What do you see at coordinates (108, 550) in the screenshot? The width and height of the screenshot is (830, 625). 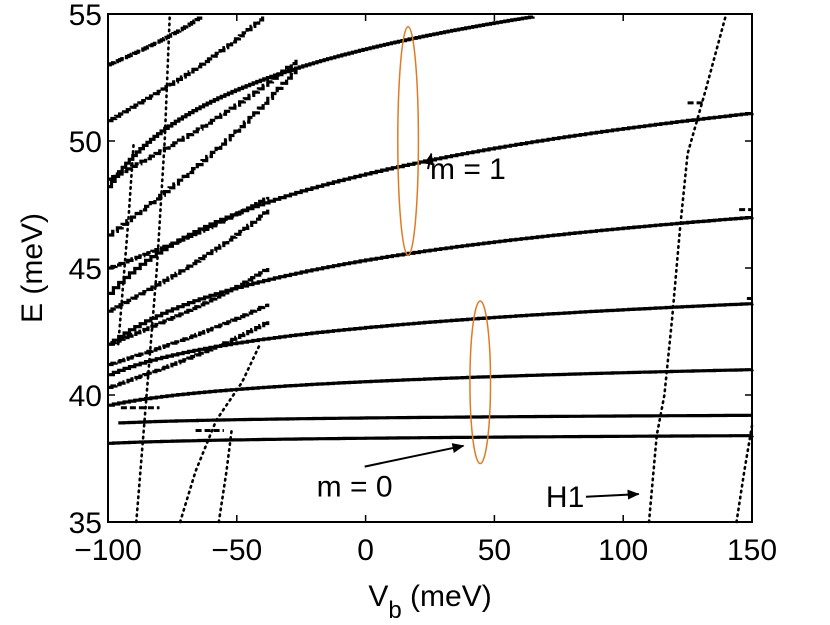 I see `x-tick-label-0: −100` at bounding box center [108, 550].